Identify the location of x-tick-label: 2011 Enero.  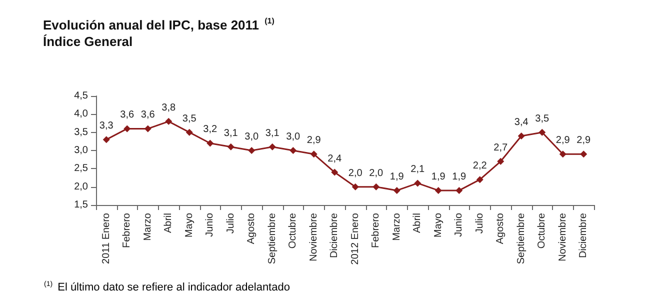
(106, 238).